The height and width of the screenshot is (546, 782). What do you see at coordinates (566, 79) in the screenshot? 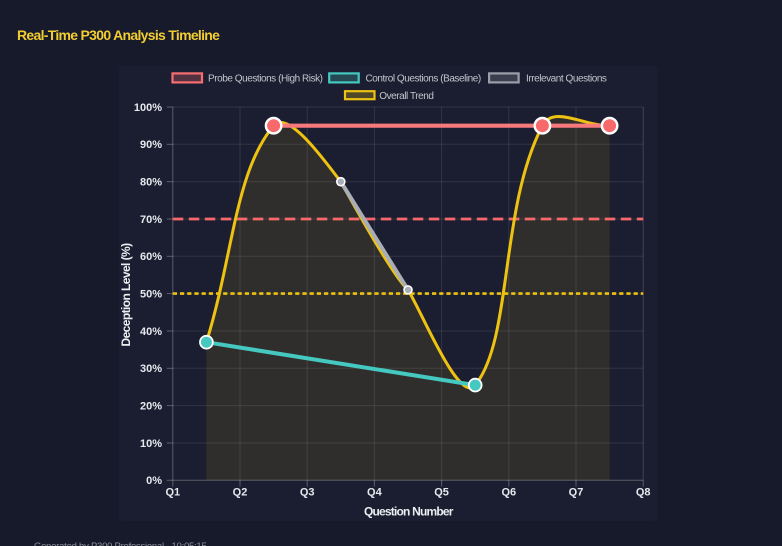
I see `svg-text: Irrelevant Questions` at bounding box center [566, 79].